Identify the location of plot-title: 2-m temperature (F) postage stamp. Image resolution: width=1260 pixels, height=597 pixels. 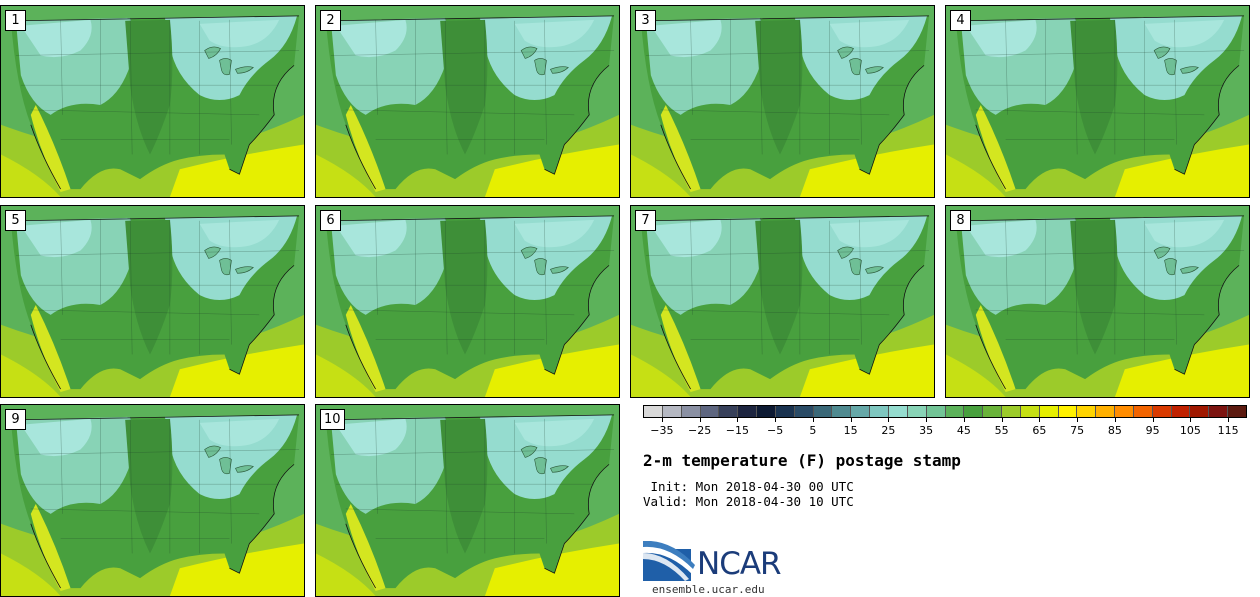
(802, 460).